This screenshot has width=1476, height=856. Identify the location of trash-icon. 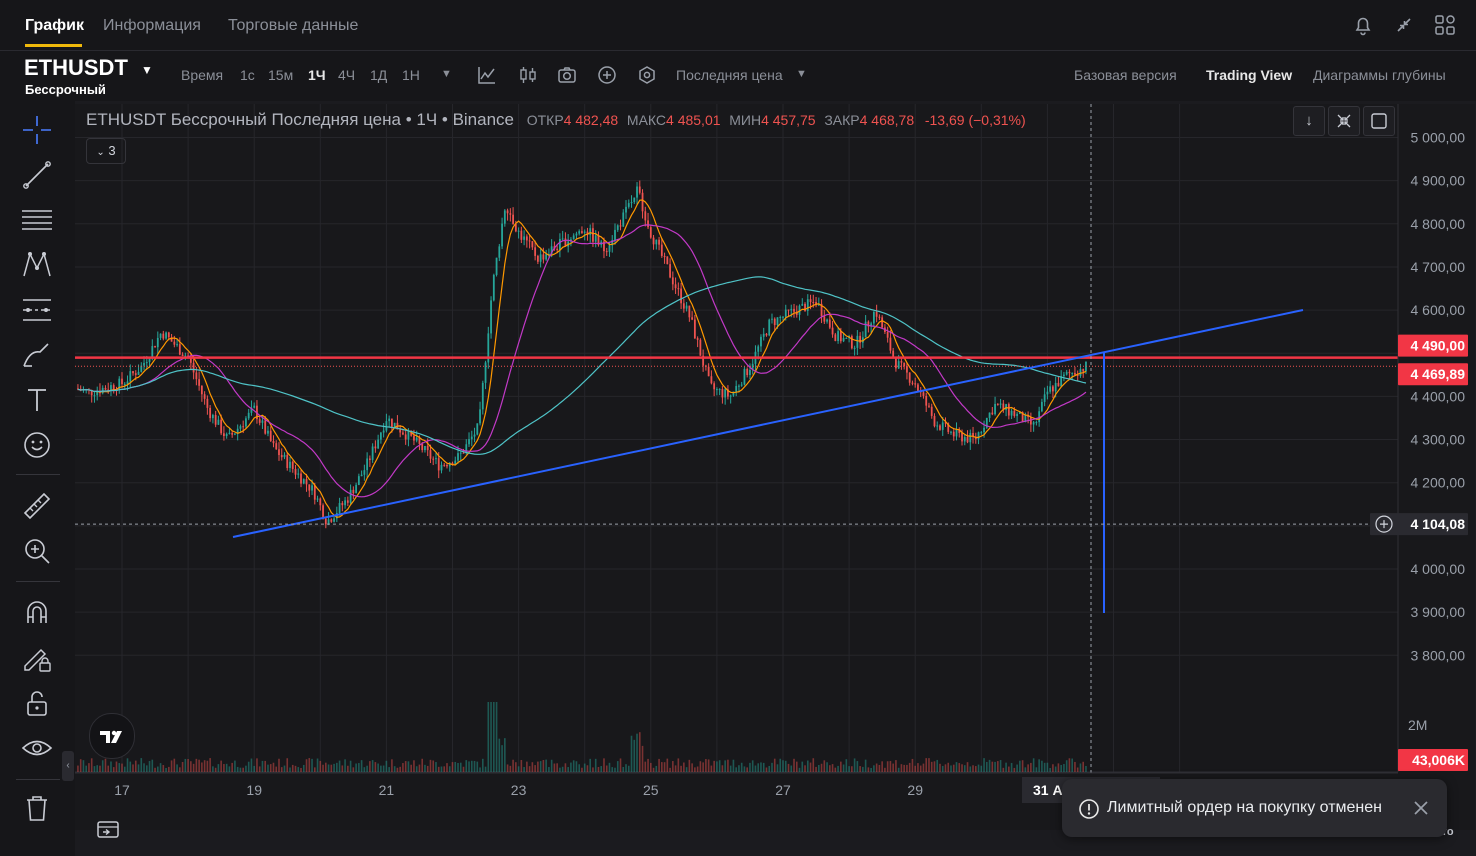
(37, 808).